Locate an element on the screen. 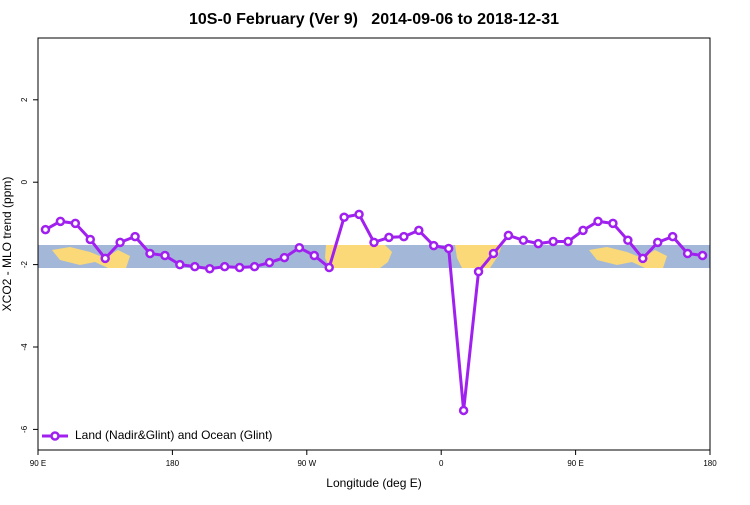 Image resolution: width=750 pixels, height=505 pixels. y-axis-label: XCO2 - MLO trend (ppm) is located at coordinates (7, 244).